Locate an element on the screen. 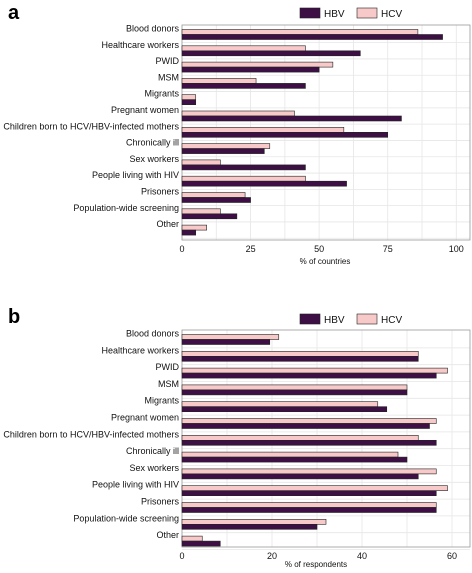 The image size is (472, 573). bar-hcv-population-wide-screening is located at coordinates (254, 521).